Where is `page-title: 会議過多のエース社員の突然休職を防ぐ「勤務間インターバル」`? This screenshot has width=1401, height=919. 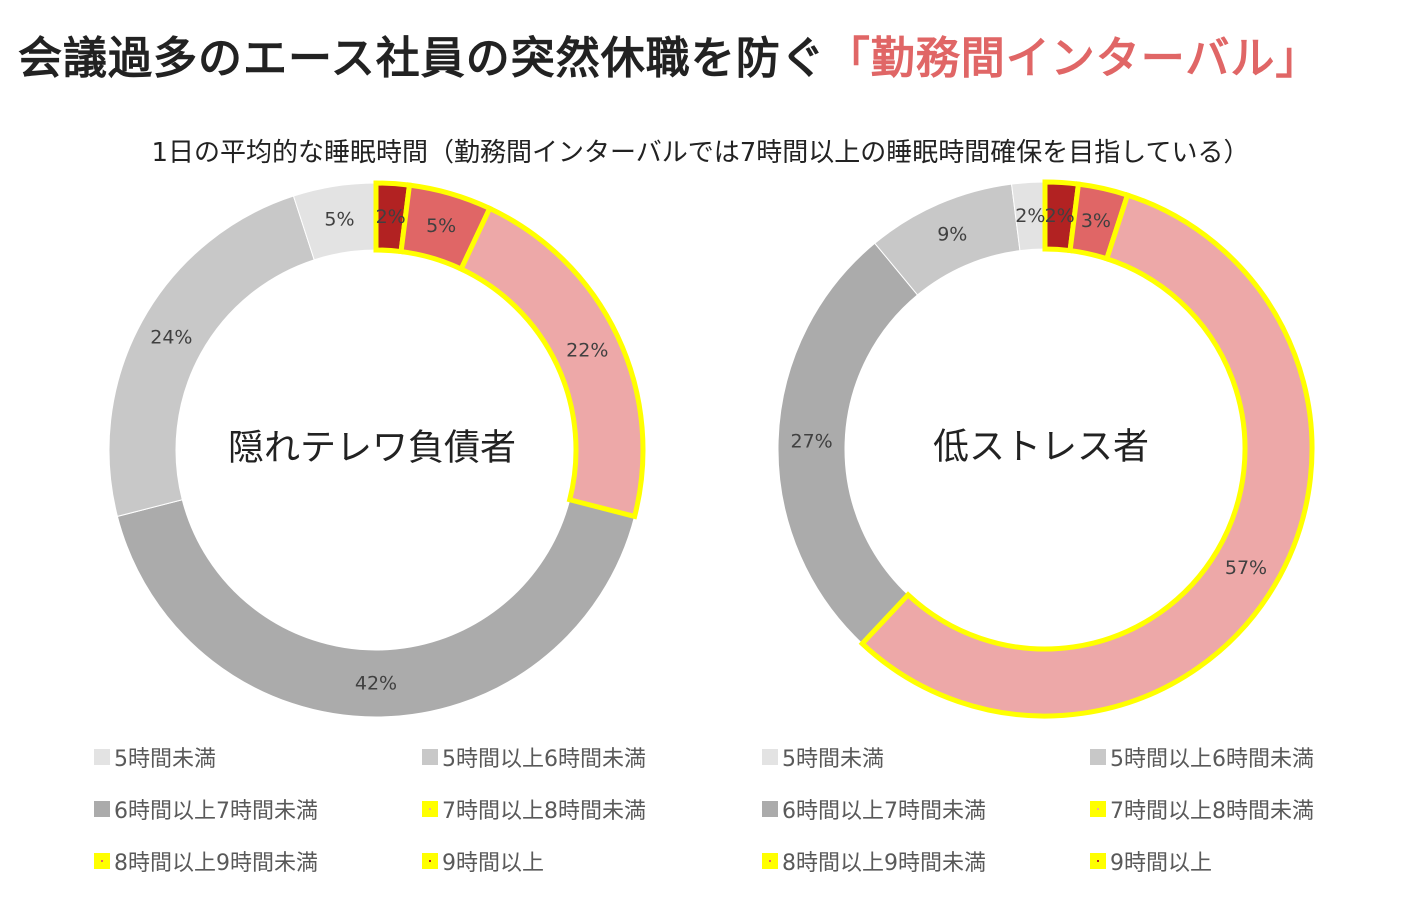 page-title: 会議過多のエース社員の突然休職を防ぐ「勤務間インターバル」 is located at coordinates (669, 54).